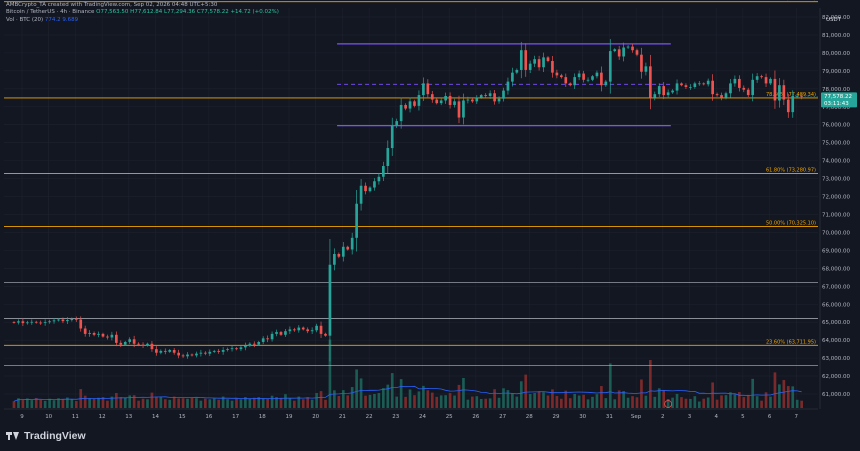 This screenshot has width=860, height=451. Describe the element at coordinates (836, 305) in the screenshot. I see `y-tick-label: 66,000.00` at that location.